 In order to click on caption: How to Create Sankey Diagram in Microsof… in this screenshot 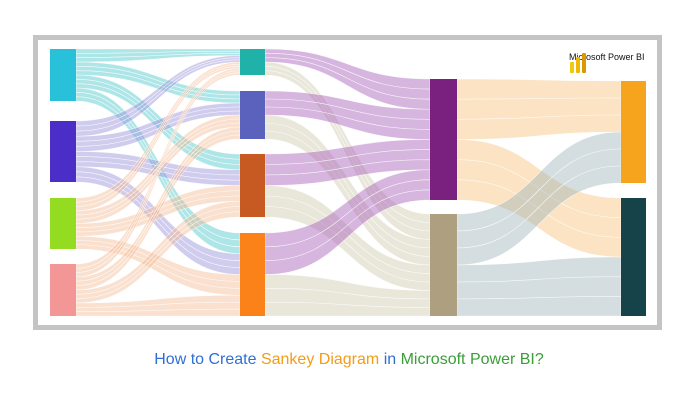, I will do `click(349, 360)`.